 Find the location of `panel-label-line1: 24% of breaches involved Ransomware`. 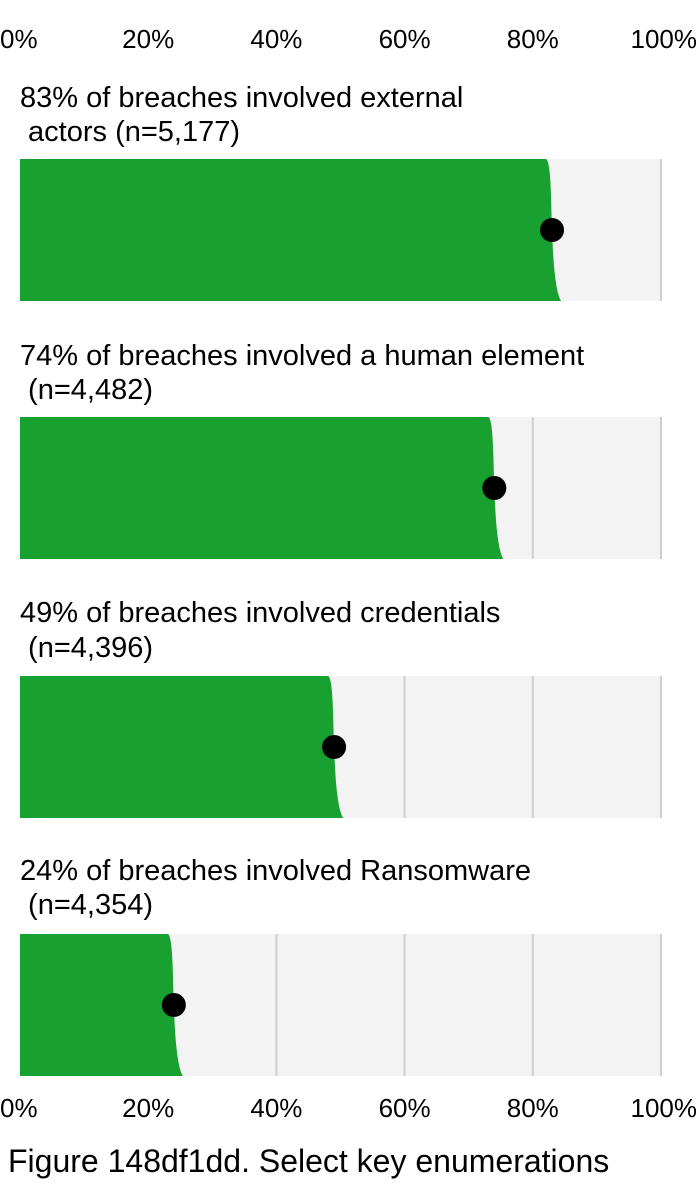

panel-label-line1: 24% of breaches involved Ransomware is located at coordinates (275, 871).